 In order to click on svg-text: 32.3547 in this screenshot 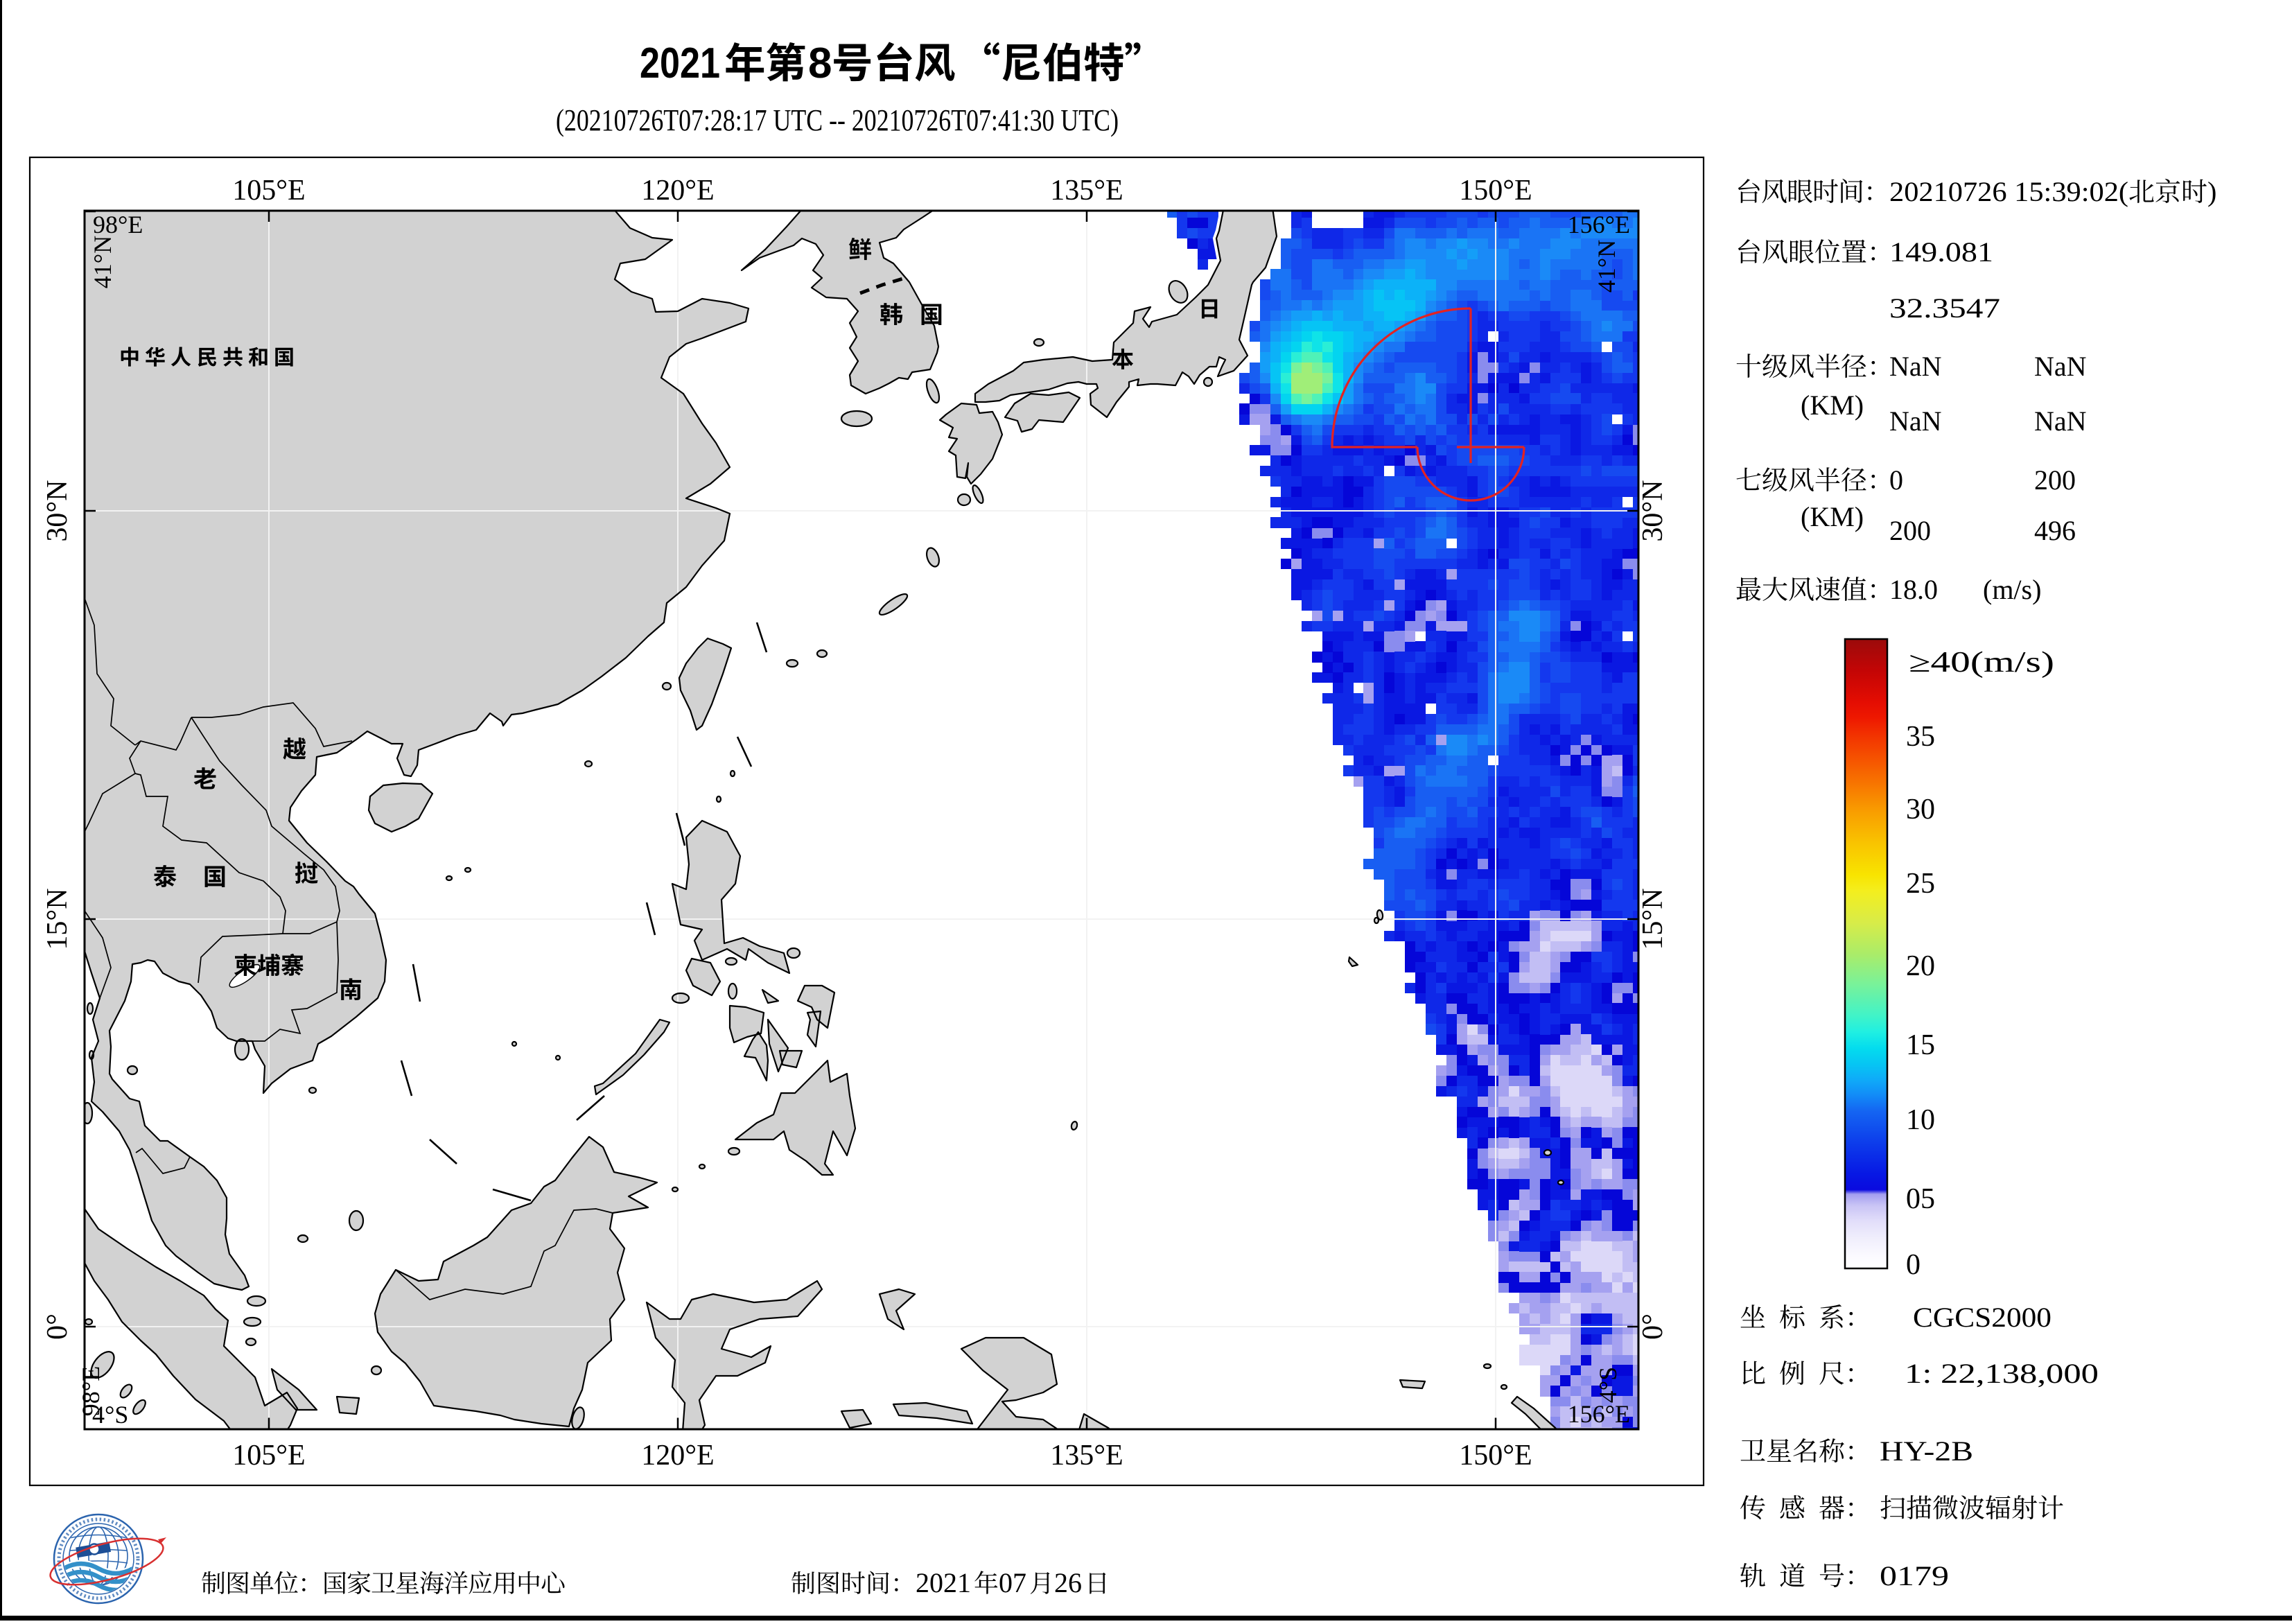, I will do `click(1945, 308)`.